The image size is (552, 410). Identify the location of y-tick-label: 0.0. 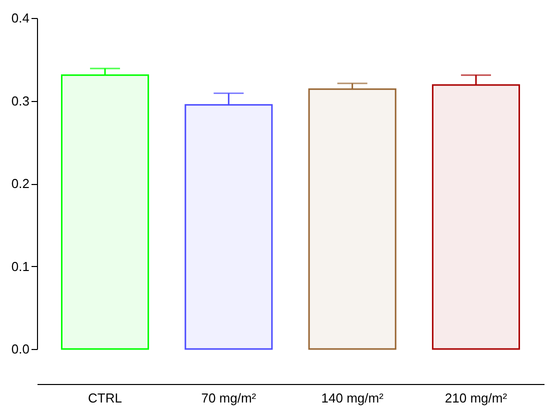
(20, 349).